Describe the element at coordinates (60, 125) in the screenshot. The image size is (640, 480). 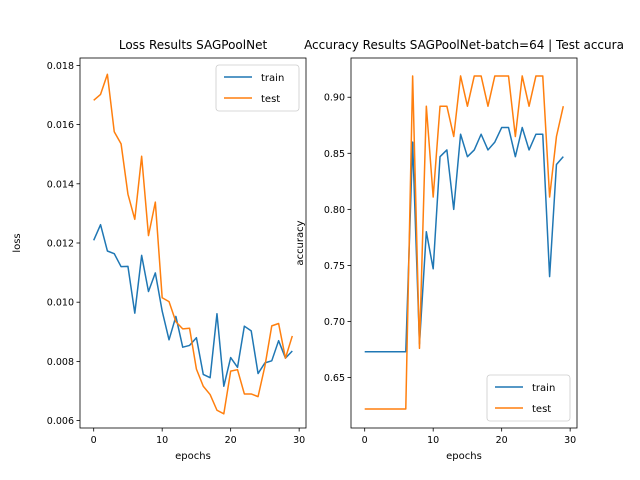
I see `loss-y-tick-label: 0.016` at that location.